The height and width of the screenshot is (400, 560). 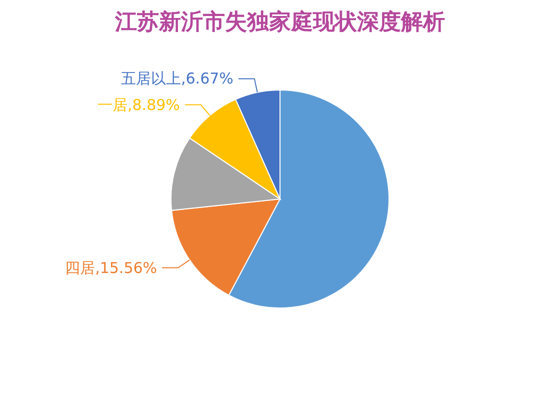 I want to click on slice-label: 四居,15.56%, so click(x=111, y=267).